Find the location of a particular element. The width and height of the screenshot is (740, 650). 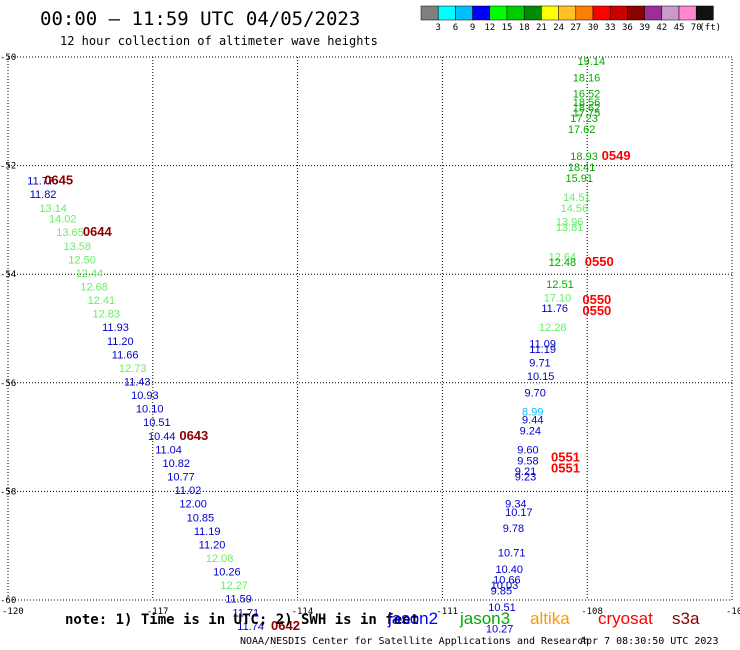

pass-time-label: 0642 is located at coordinates (285, 625).